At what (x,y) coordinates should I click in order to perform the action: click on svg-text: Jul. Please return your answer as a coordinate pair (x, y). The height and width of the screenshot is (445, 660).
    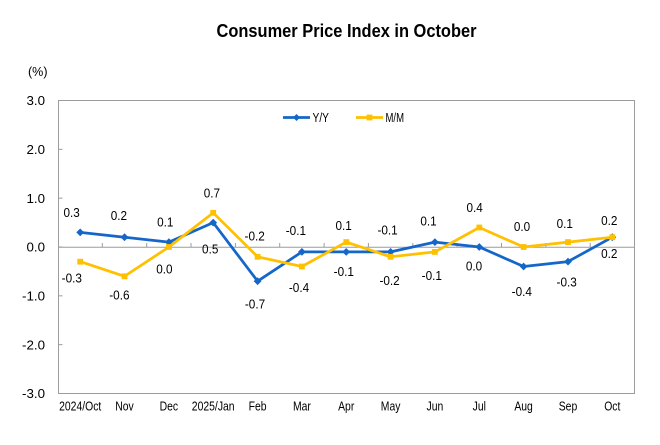
    Looking at the image, I should click on (479, 406).